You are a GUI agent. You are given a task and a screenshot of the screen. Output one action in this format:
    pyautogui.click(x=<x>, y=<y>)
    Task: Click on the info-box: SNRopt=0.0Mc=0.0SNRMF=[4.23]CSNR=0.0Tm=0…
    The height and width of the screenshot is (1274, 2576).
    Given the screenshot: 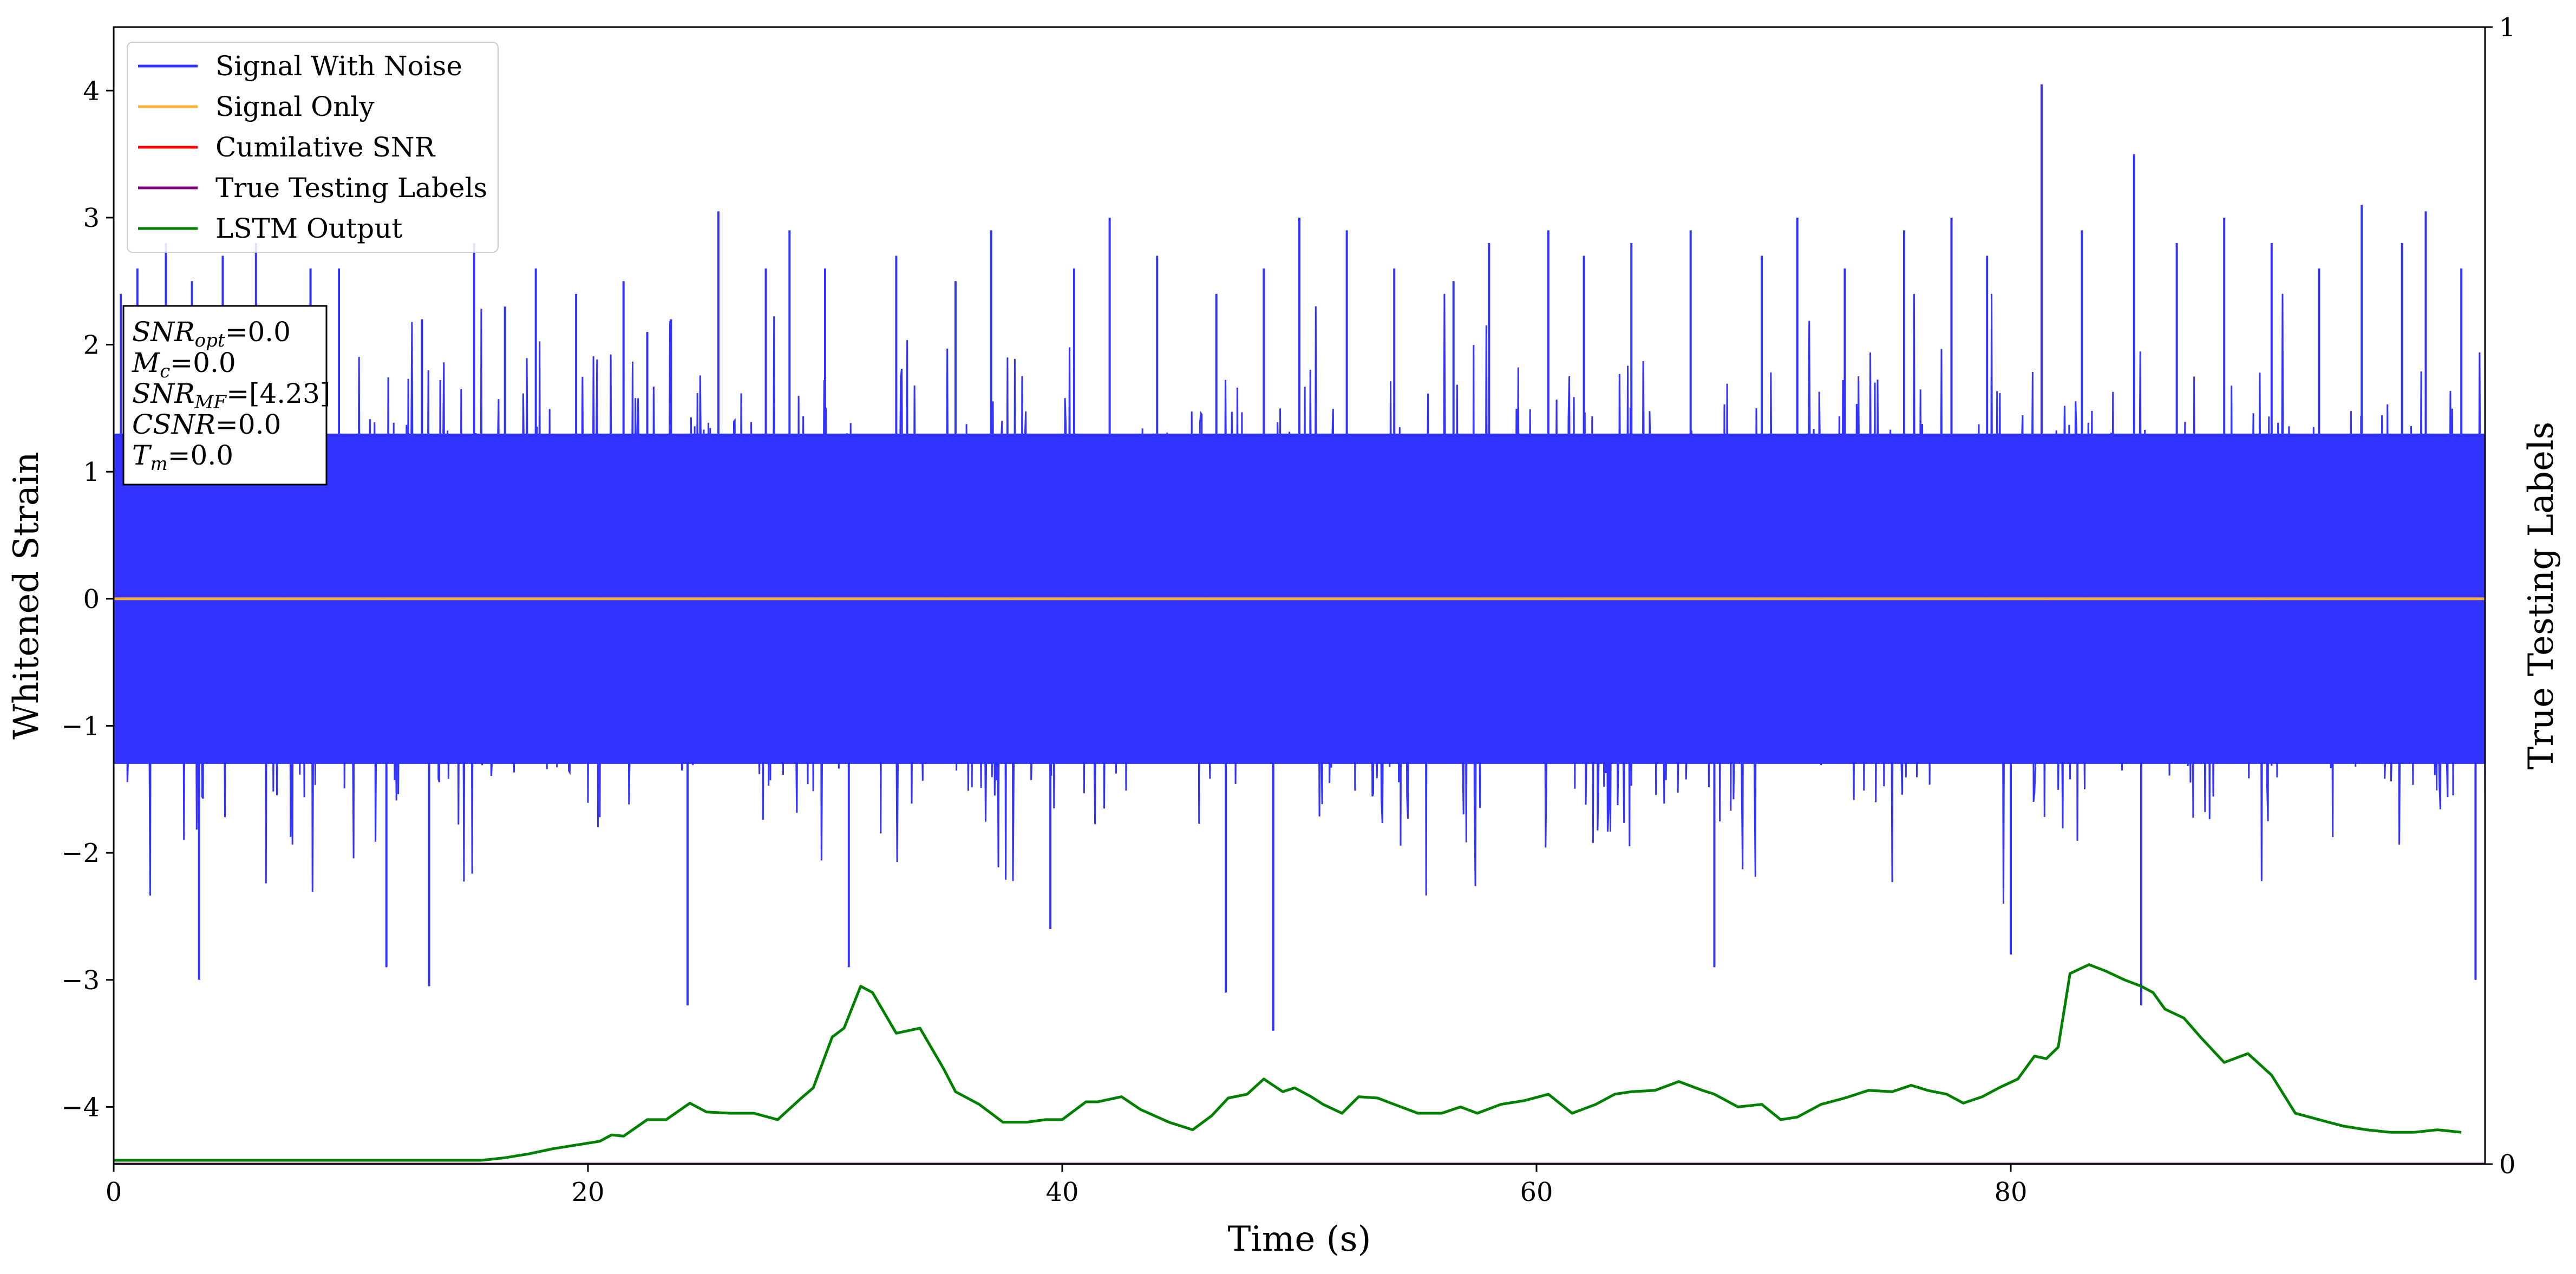 What is the action you would take?
    pyautogui.click(x=226, y=395)
    